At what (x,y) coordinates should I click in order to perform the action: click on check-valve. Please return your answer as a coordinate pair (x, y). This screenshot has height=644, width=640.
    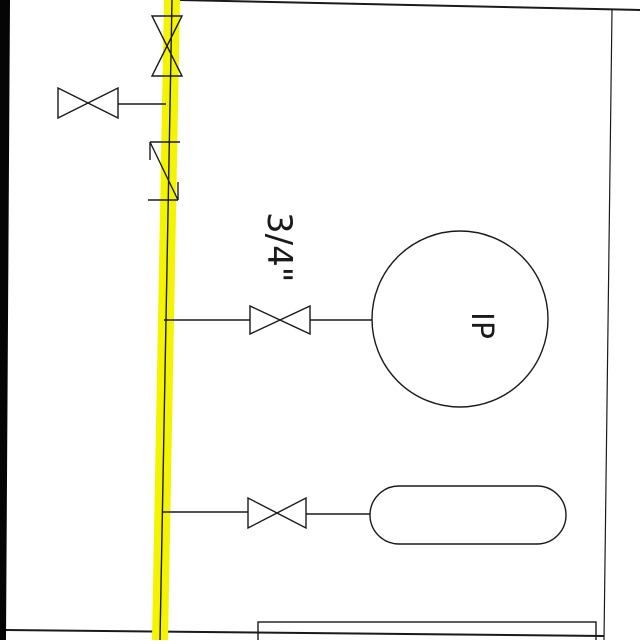
    Looking at the image, I should click on (164, 171).